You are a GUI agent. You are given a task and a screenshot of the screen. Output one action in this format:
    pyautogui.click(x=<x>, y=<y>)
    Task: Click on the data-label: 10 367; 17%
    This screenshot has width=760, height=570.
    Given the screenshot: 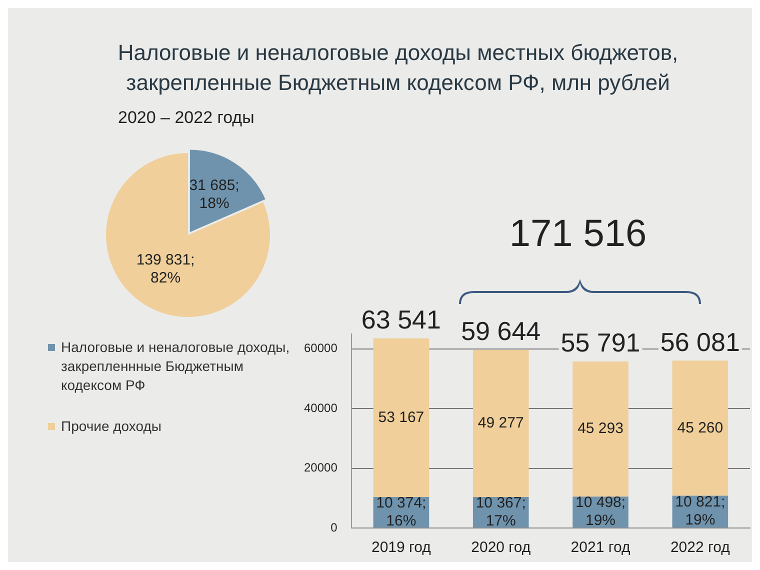 What is the action you would take?
    pyautogui.click(x=501, y=512)
    